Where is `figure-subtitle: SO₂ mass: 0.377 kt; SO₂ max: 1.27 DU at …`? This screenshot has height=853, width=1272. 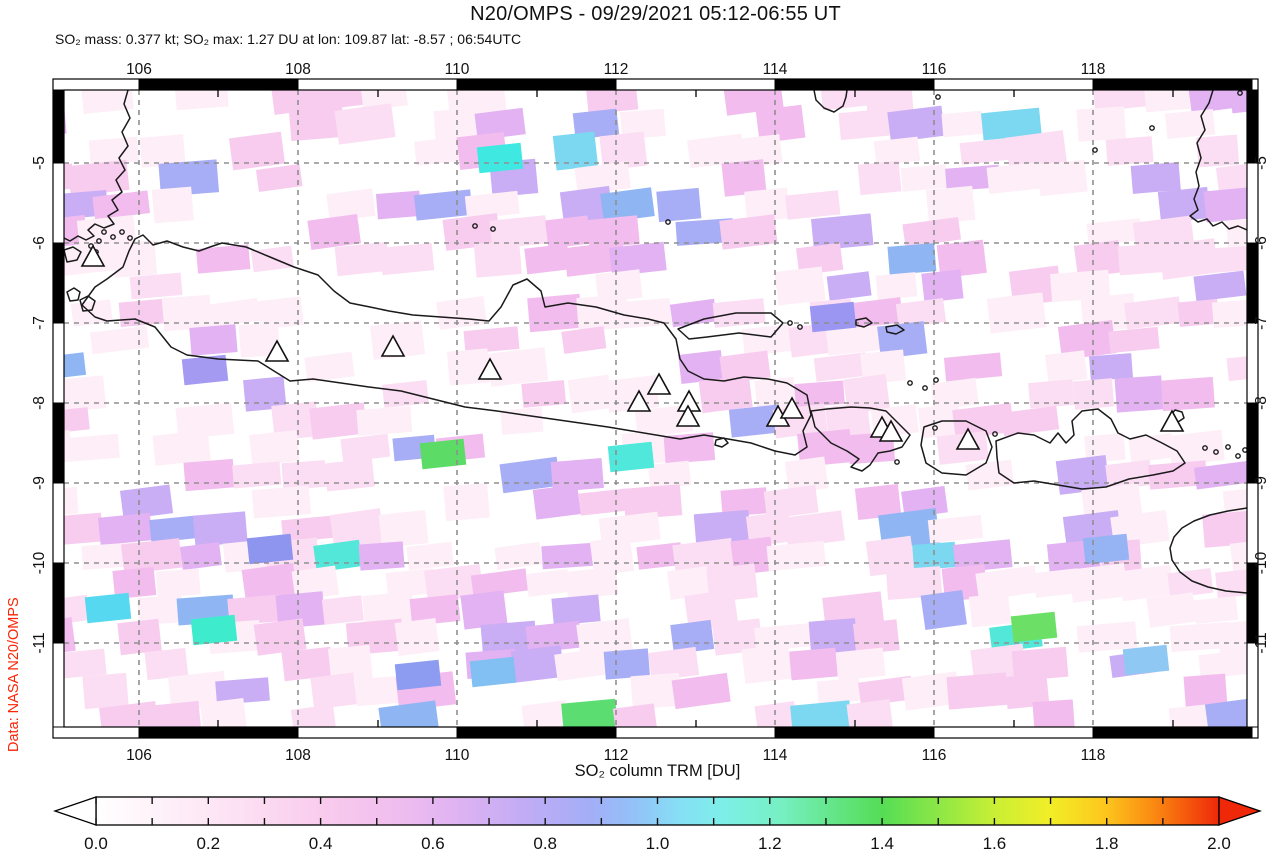
figure-subtitle: SO₂ mass: 0.377 kt; SO₂ max: 1.27 DU at … is located at coordinates (288, 39).